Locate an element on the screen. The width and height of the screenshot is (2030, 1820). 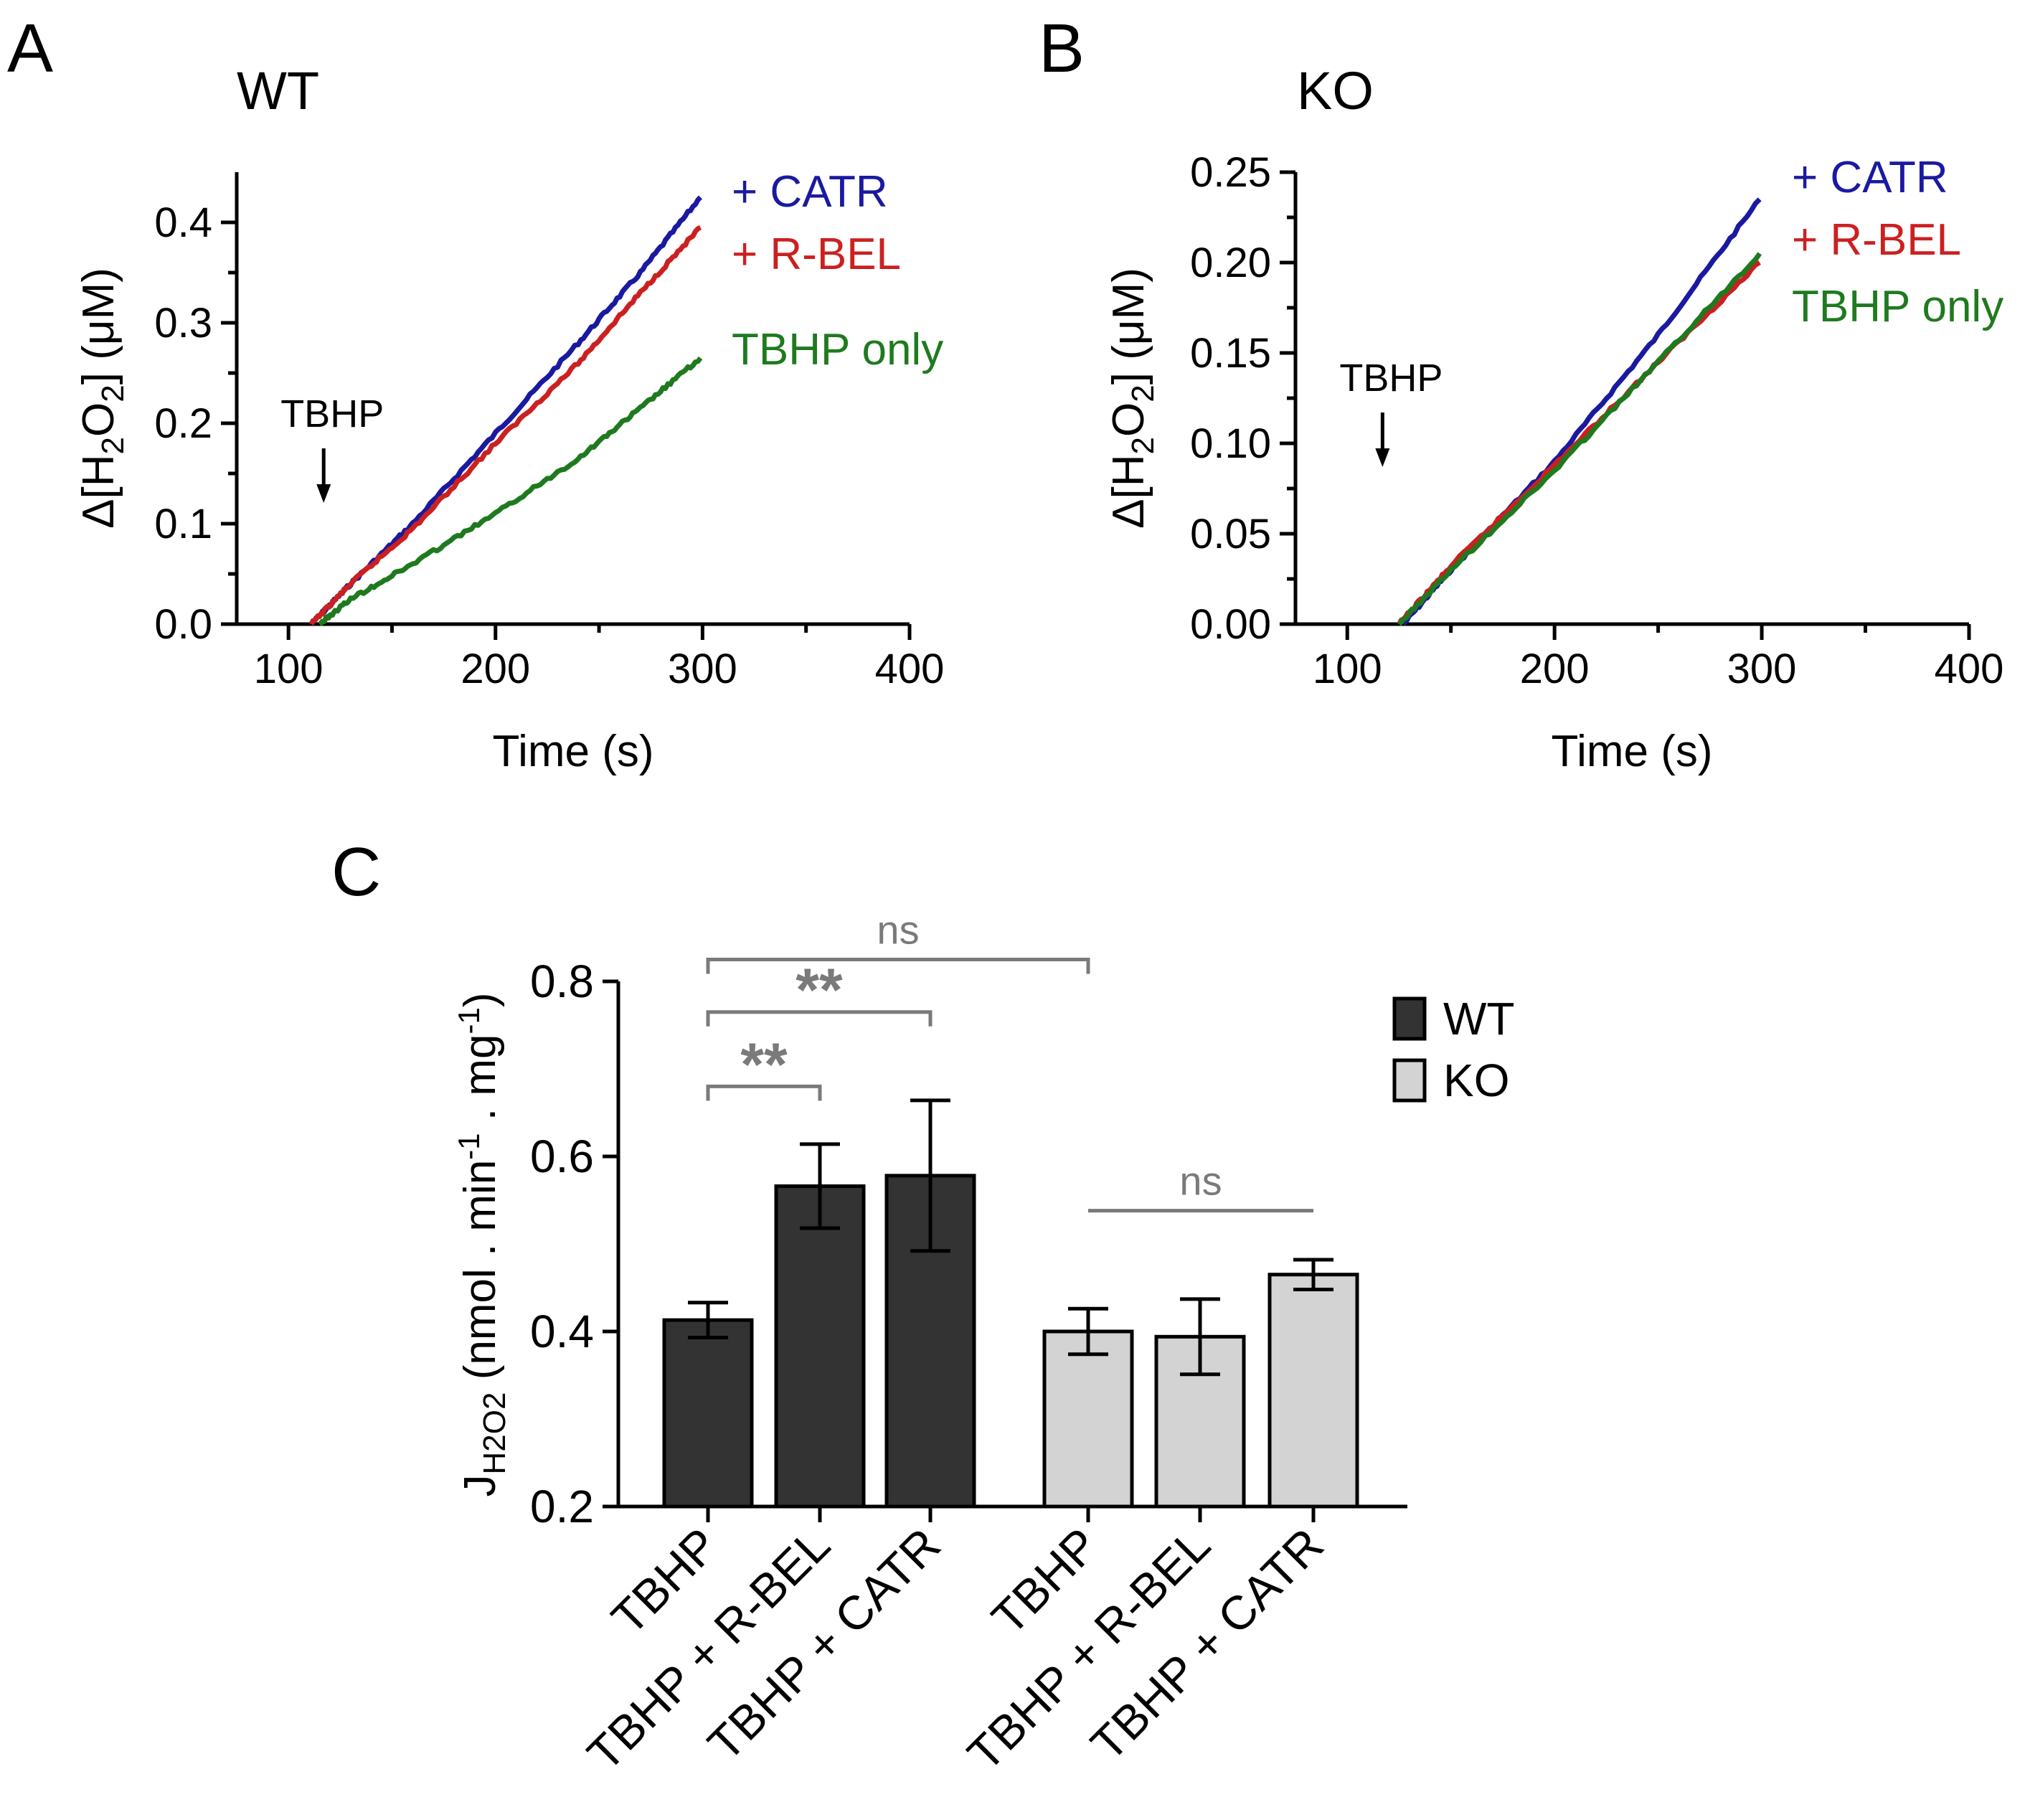
y-tick-label: 0.25 is located at coordinates (1230, 172).